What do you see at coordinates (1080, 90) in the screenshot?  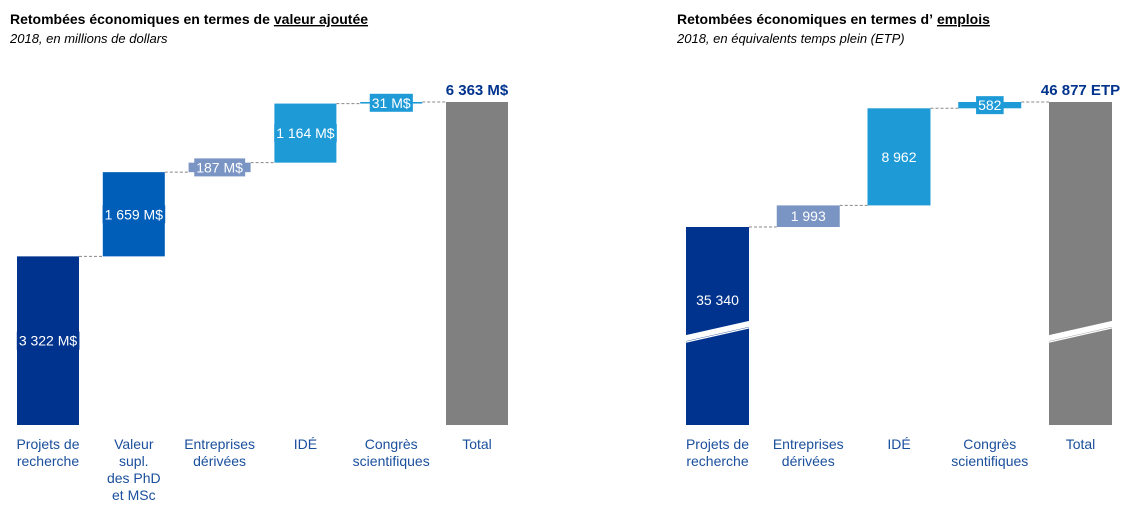 I see `total-label: 46 877 ETP` at bounding box center [1080, 90].